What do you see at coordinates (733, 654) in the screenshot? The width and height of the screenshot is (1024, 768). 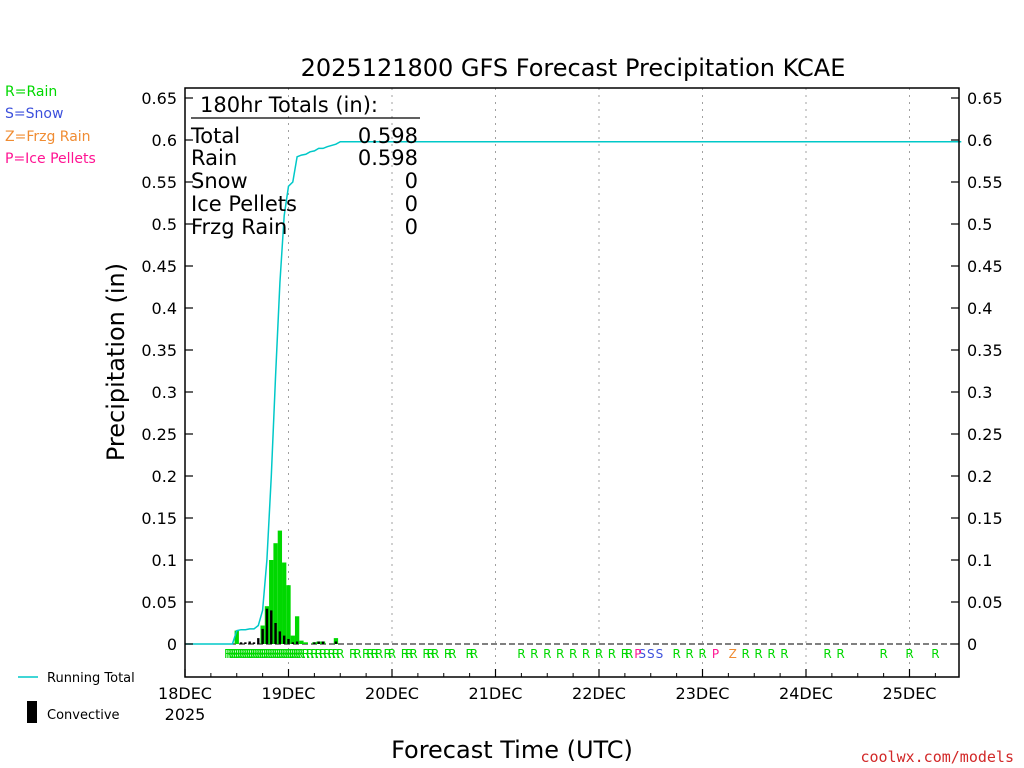 I see `precip-type-marker: Z` at bounding box center [733, 654].